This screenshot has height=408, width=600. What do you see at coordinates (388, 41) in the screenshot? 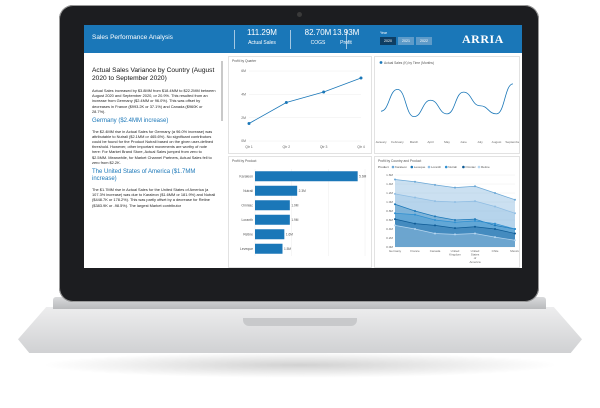
I see `year-button-2020: 2020` at bounding box center [388, 41].